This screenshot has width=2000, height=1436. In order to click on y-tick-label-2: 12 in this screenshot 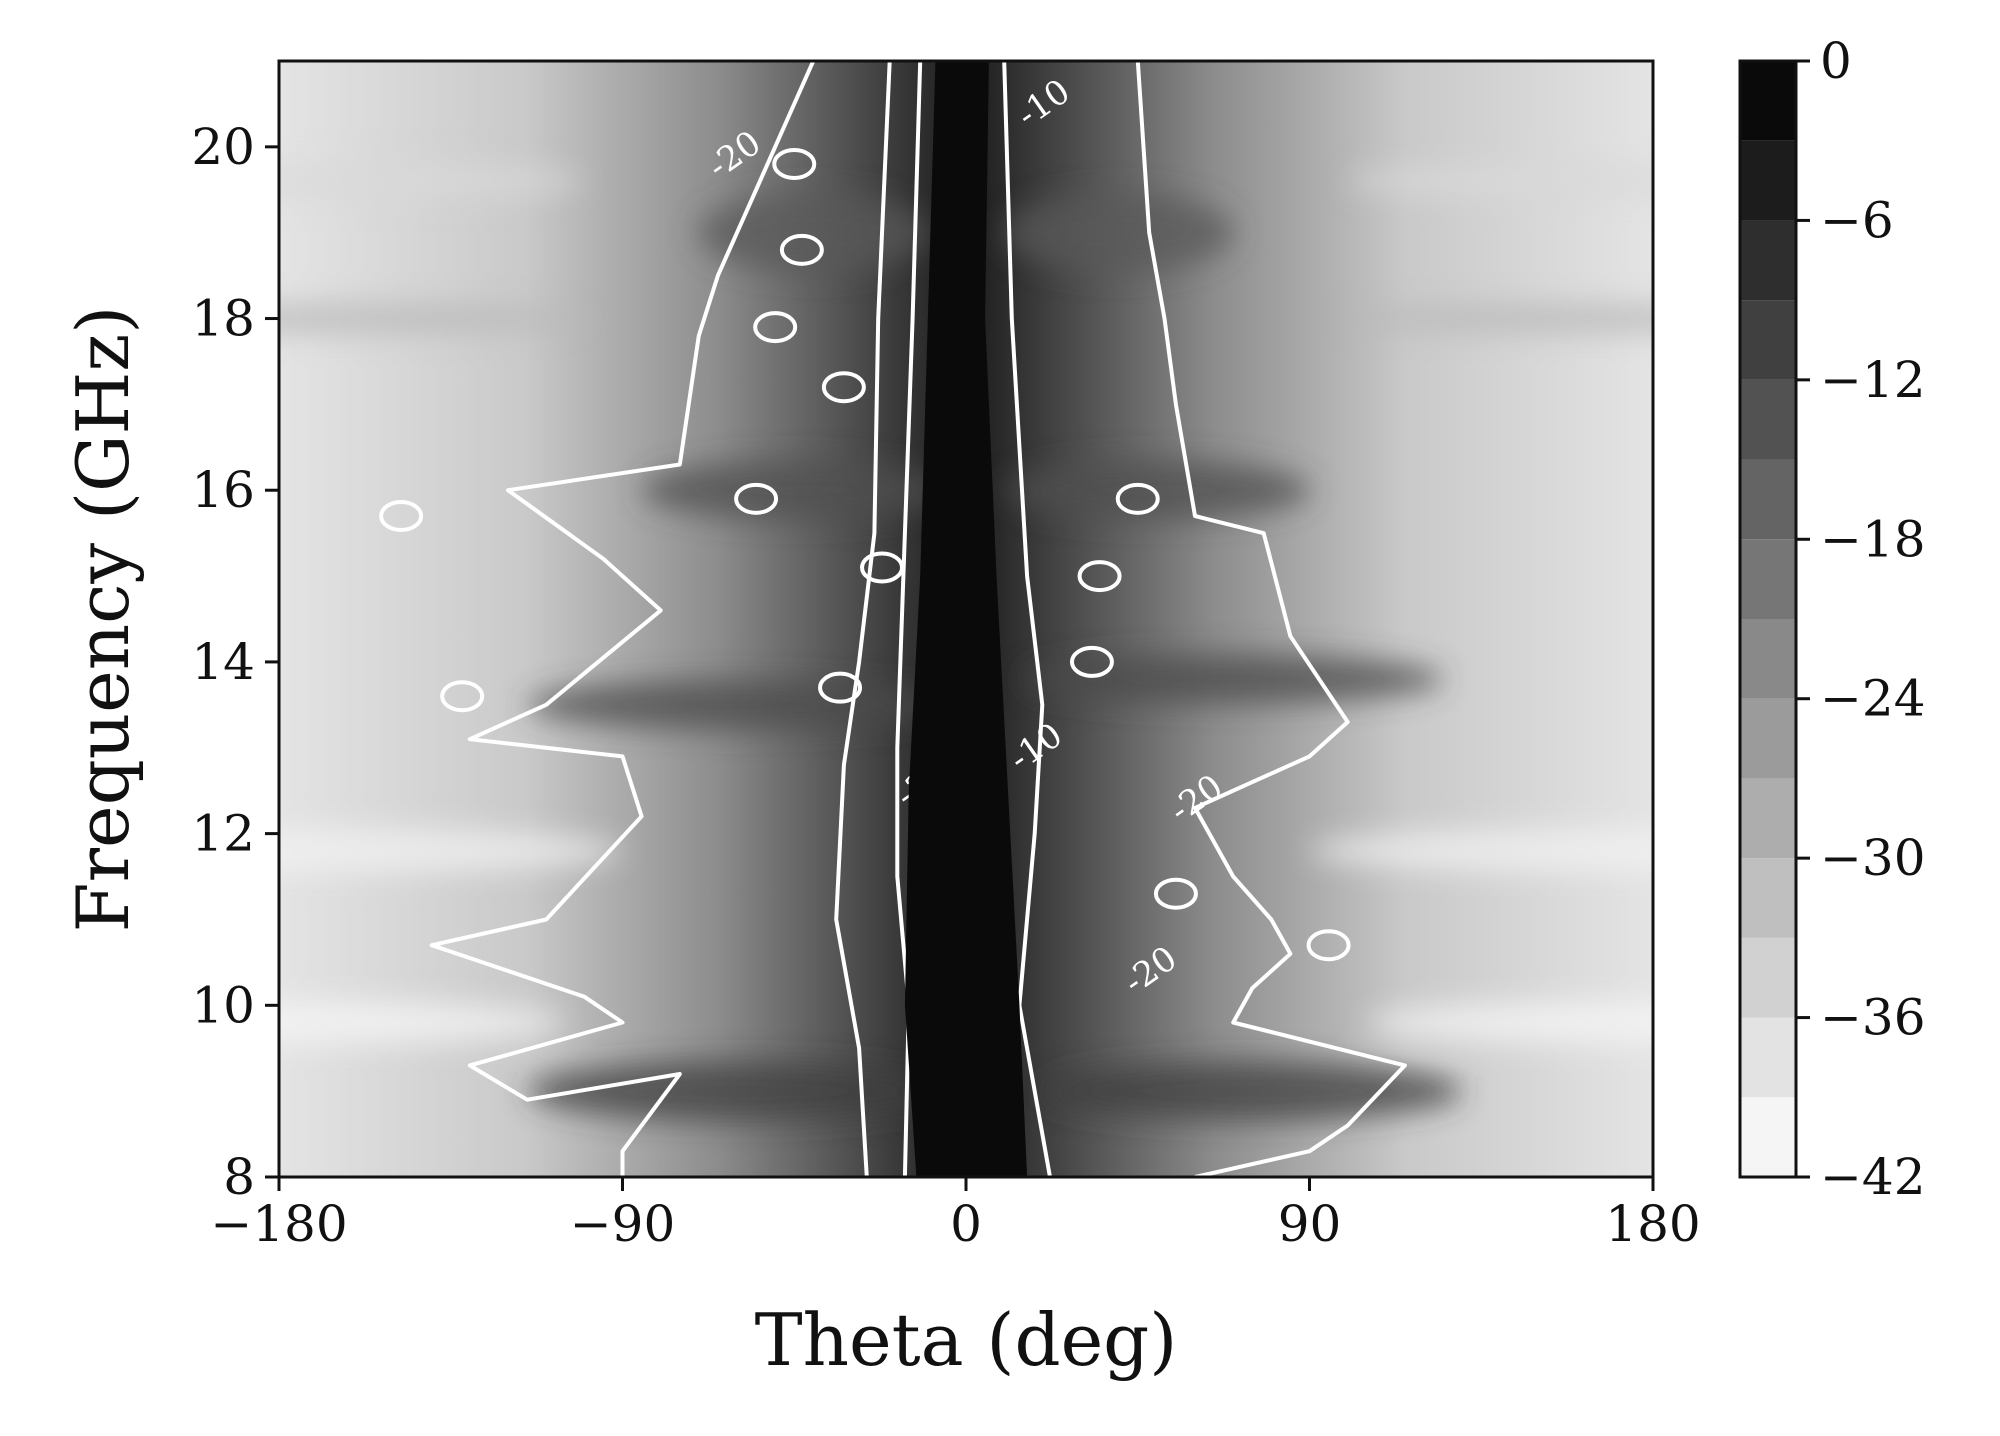, I will do `click(223, 834)`.